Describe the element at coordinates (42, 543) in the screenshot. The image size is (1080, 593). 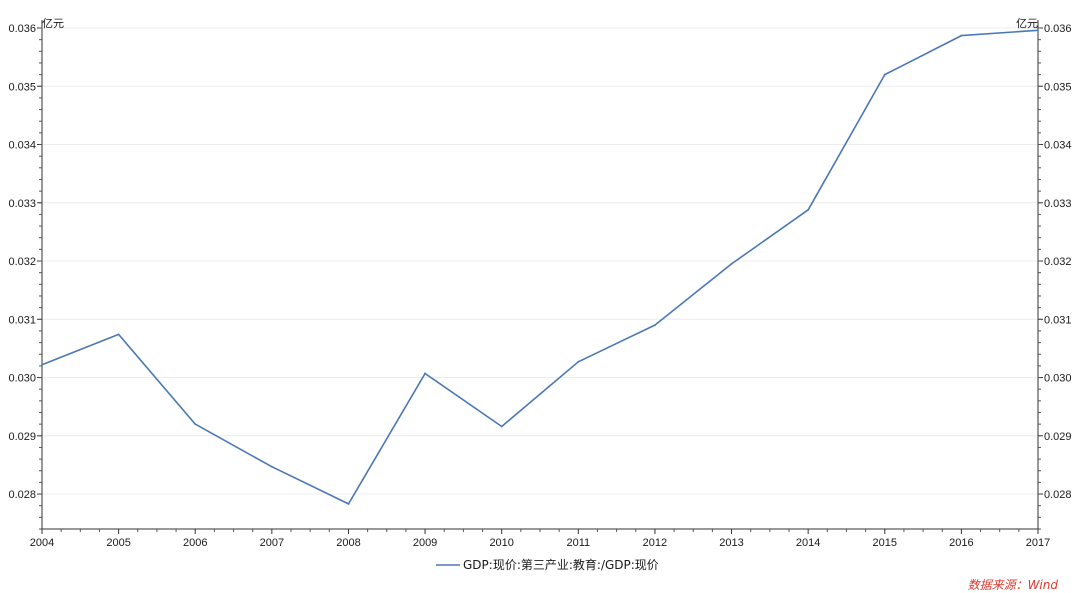
I see `x-tick-label-0: 2004` at that location.